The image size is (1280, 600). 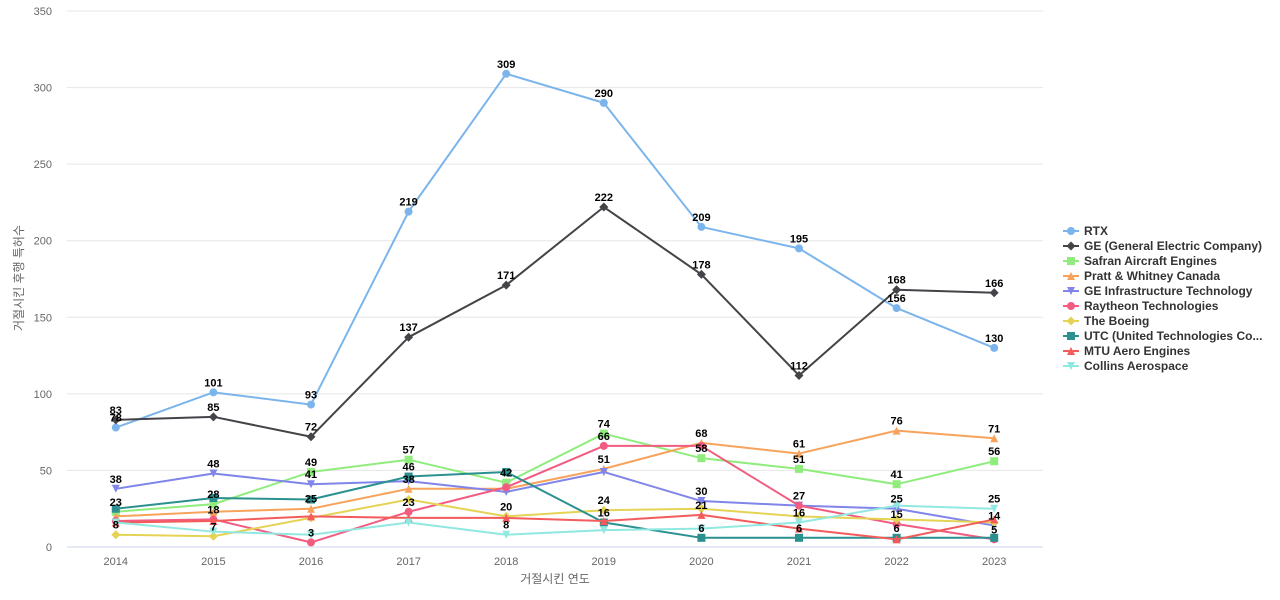 What do you see at coordinates (799, 562) in the screenshot?
I see `x-tick-label: 2021` at bounding box center [799, 562].